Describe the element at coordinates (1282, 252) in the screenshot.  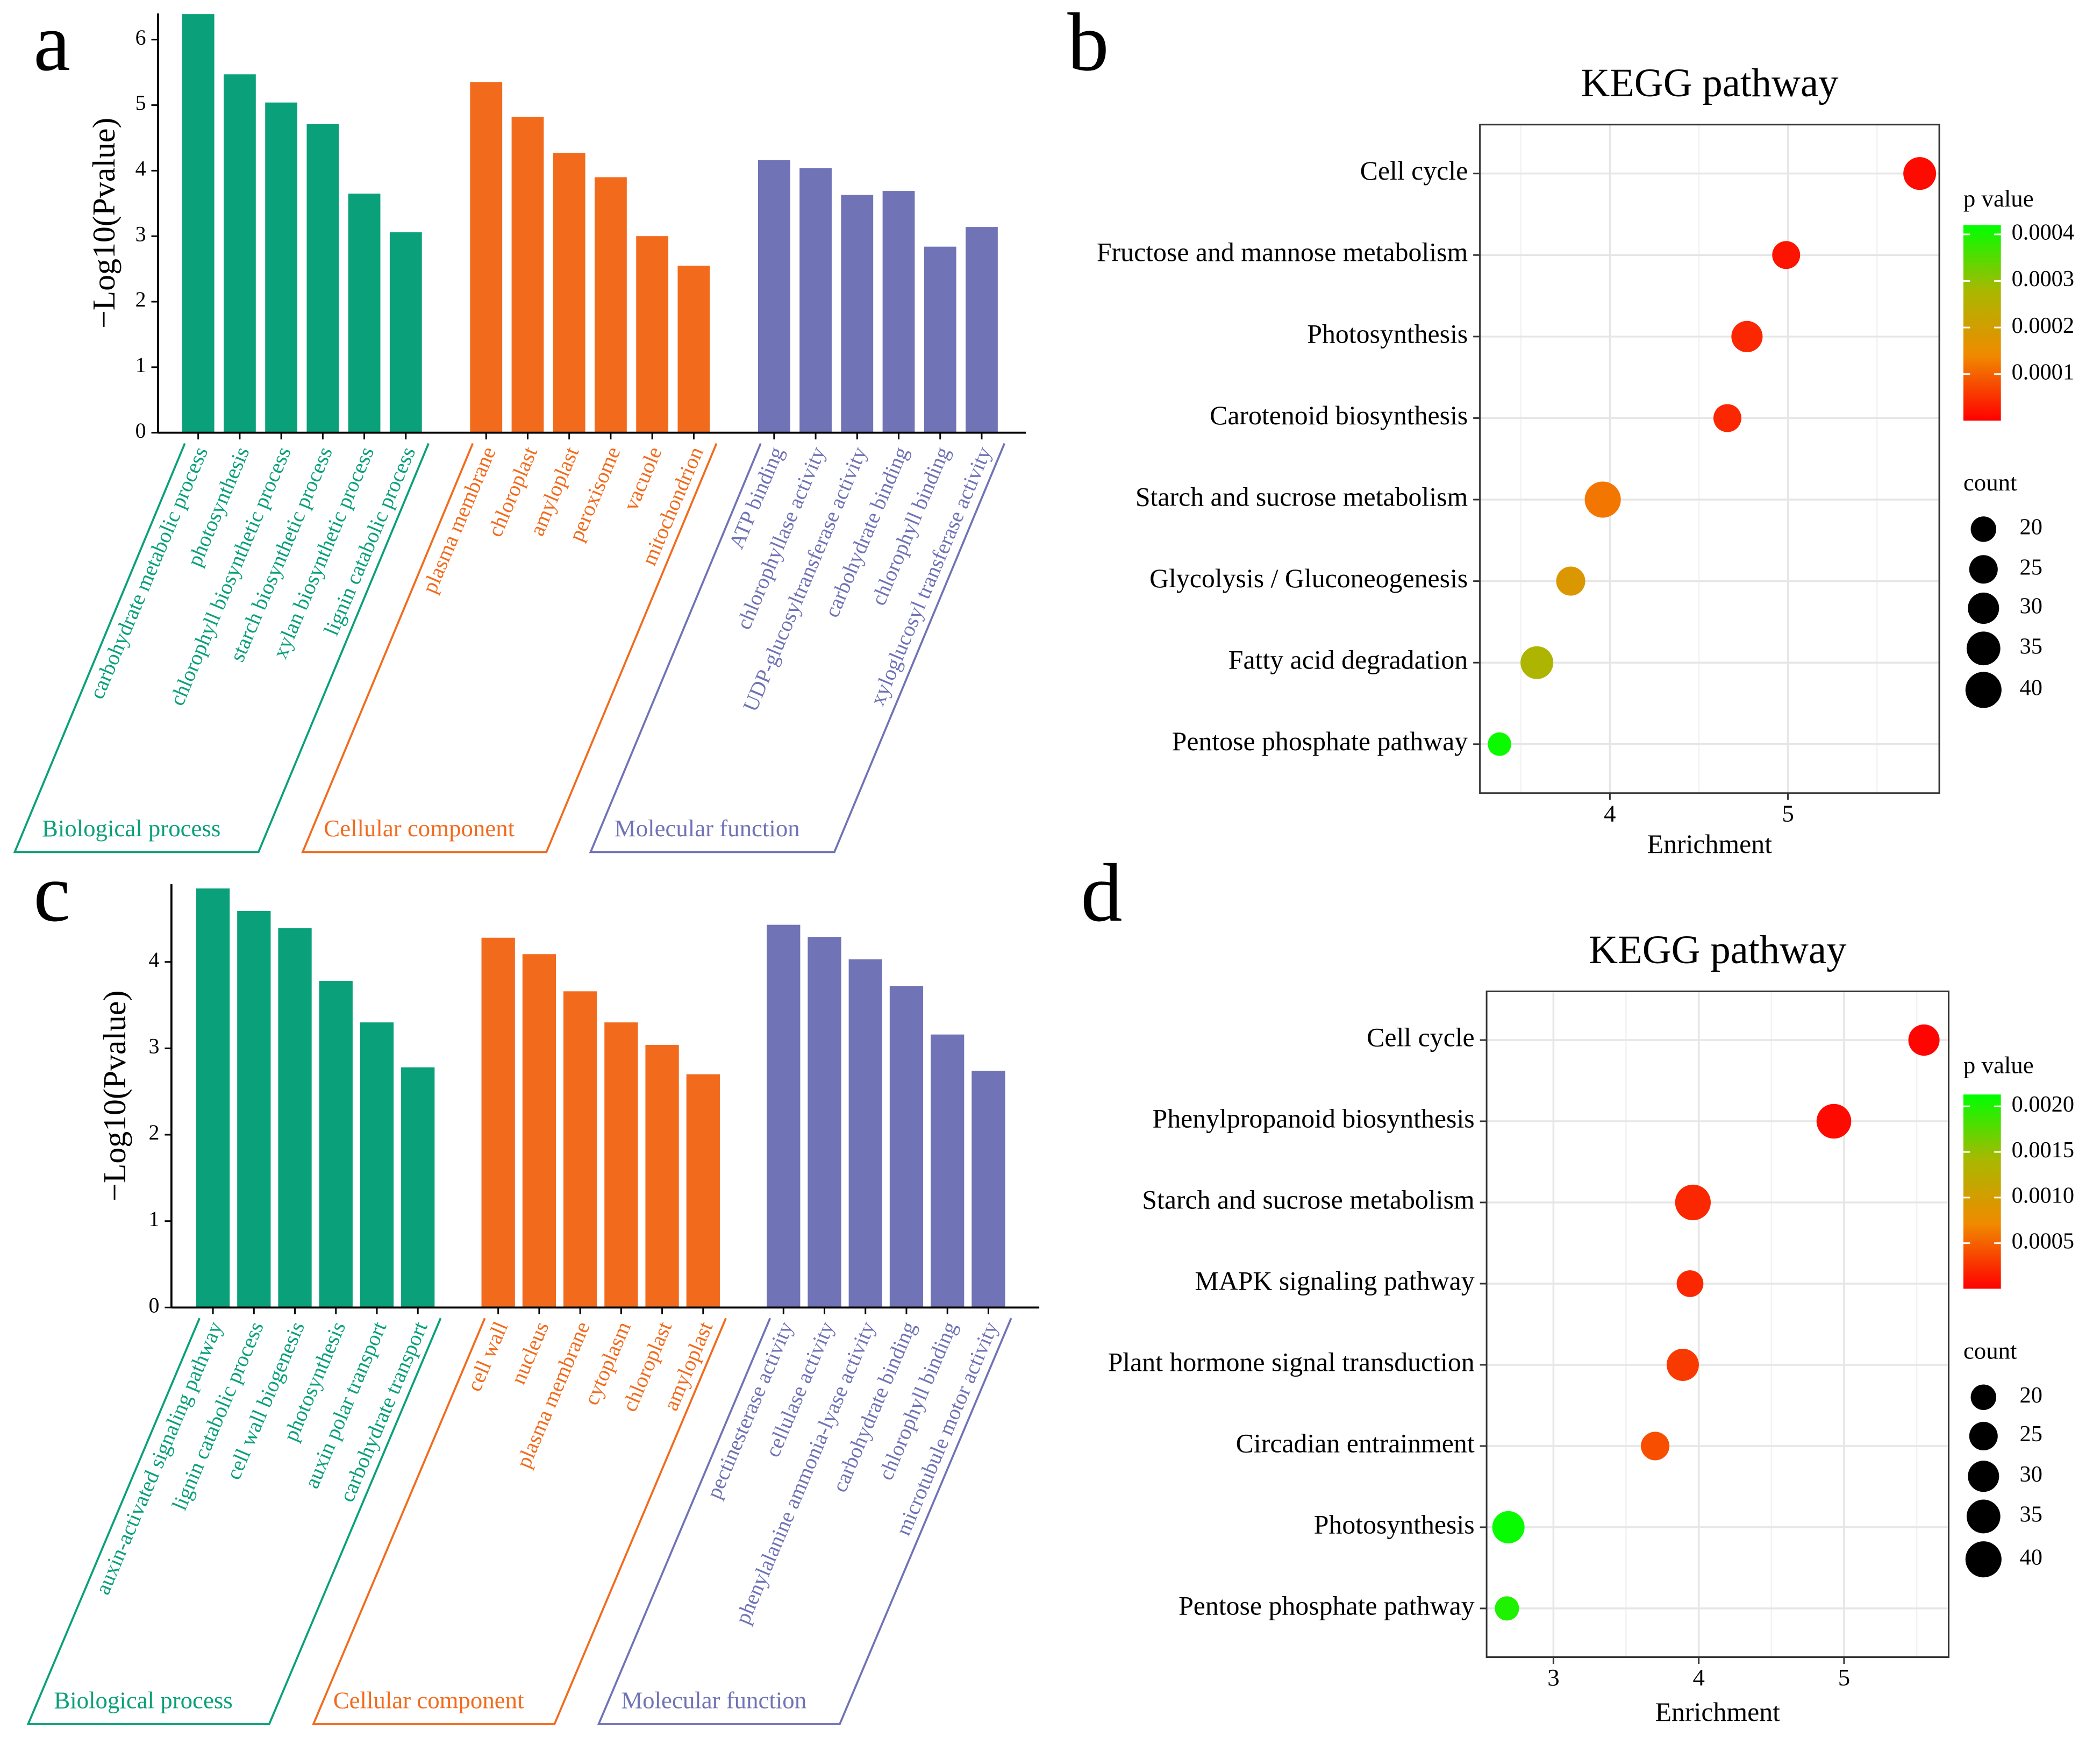
I see `y-tick-label: Fructose and mannose metabolism` at that location.